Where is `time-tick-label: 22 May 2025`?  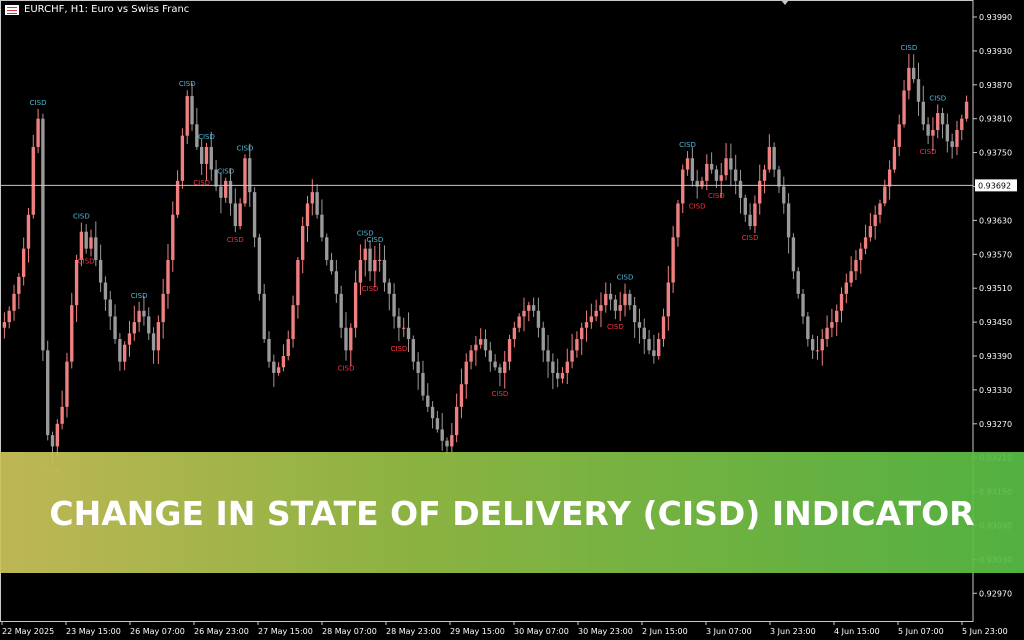
time-tick-label: 22 May 2025 is located at coordinates (28, 631).